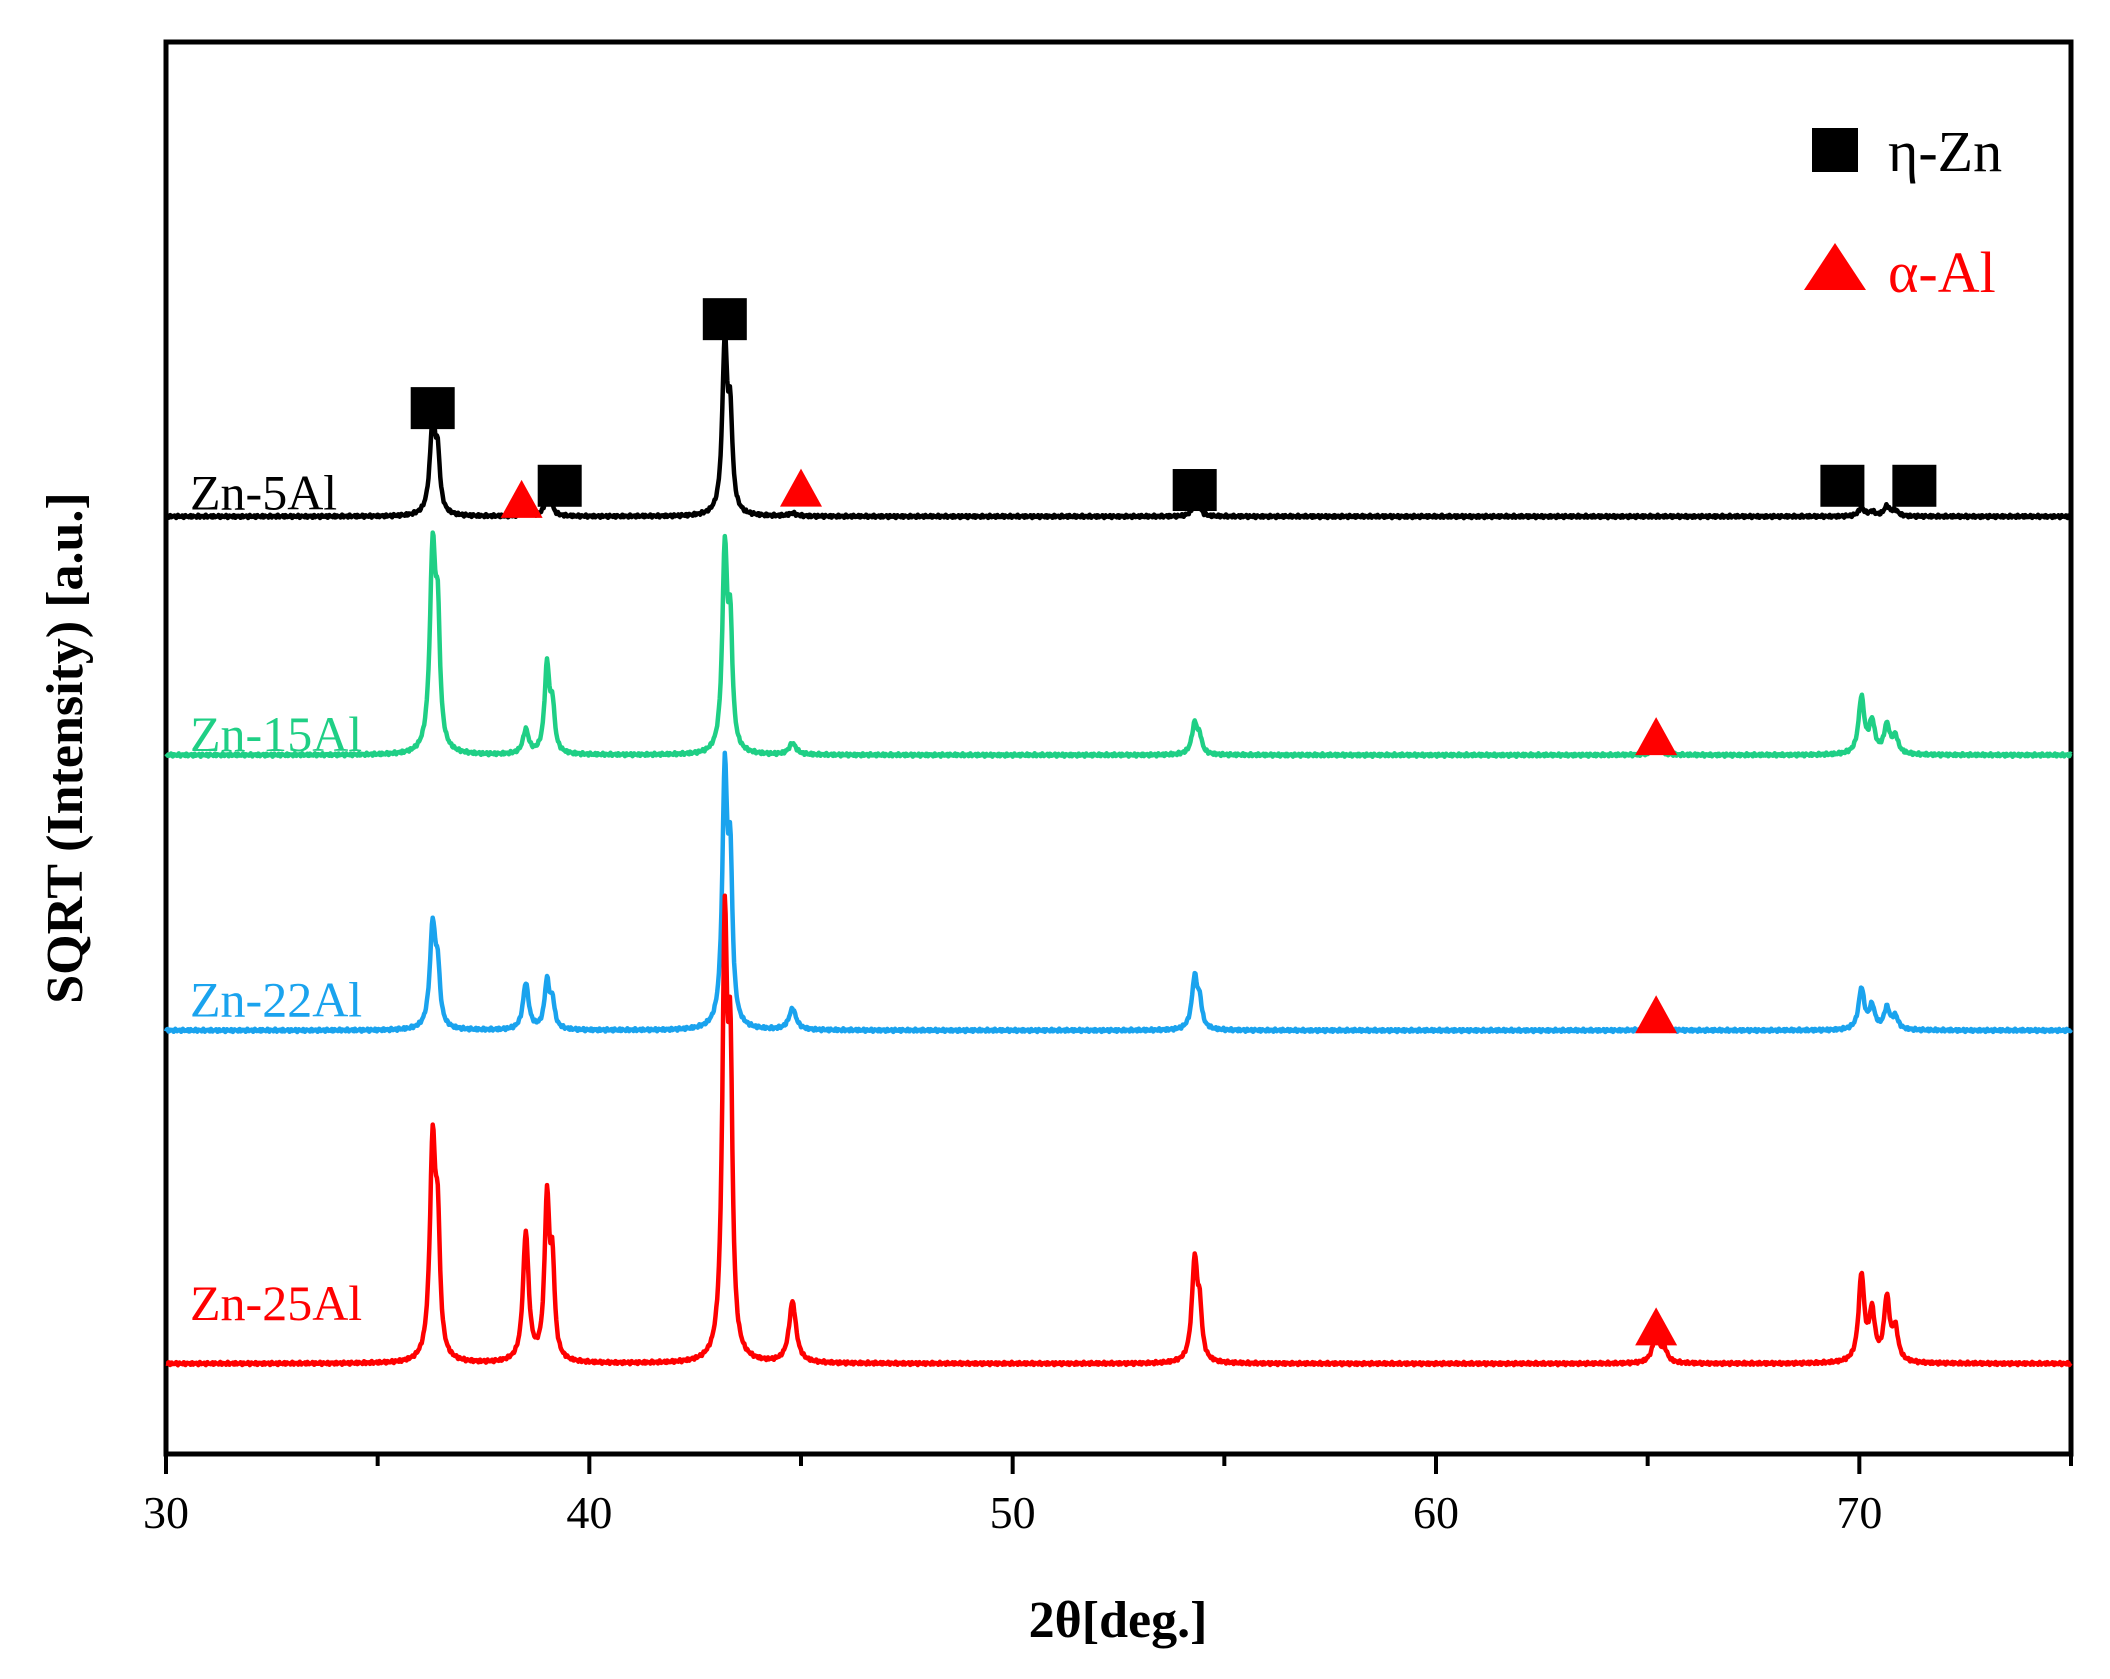 This screenshot has height=1679, width=2110. I want to click on x-tick-label: 60, so click(1436, 1512).